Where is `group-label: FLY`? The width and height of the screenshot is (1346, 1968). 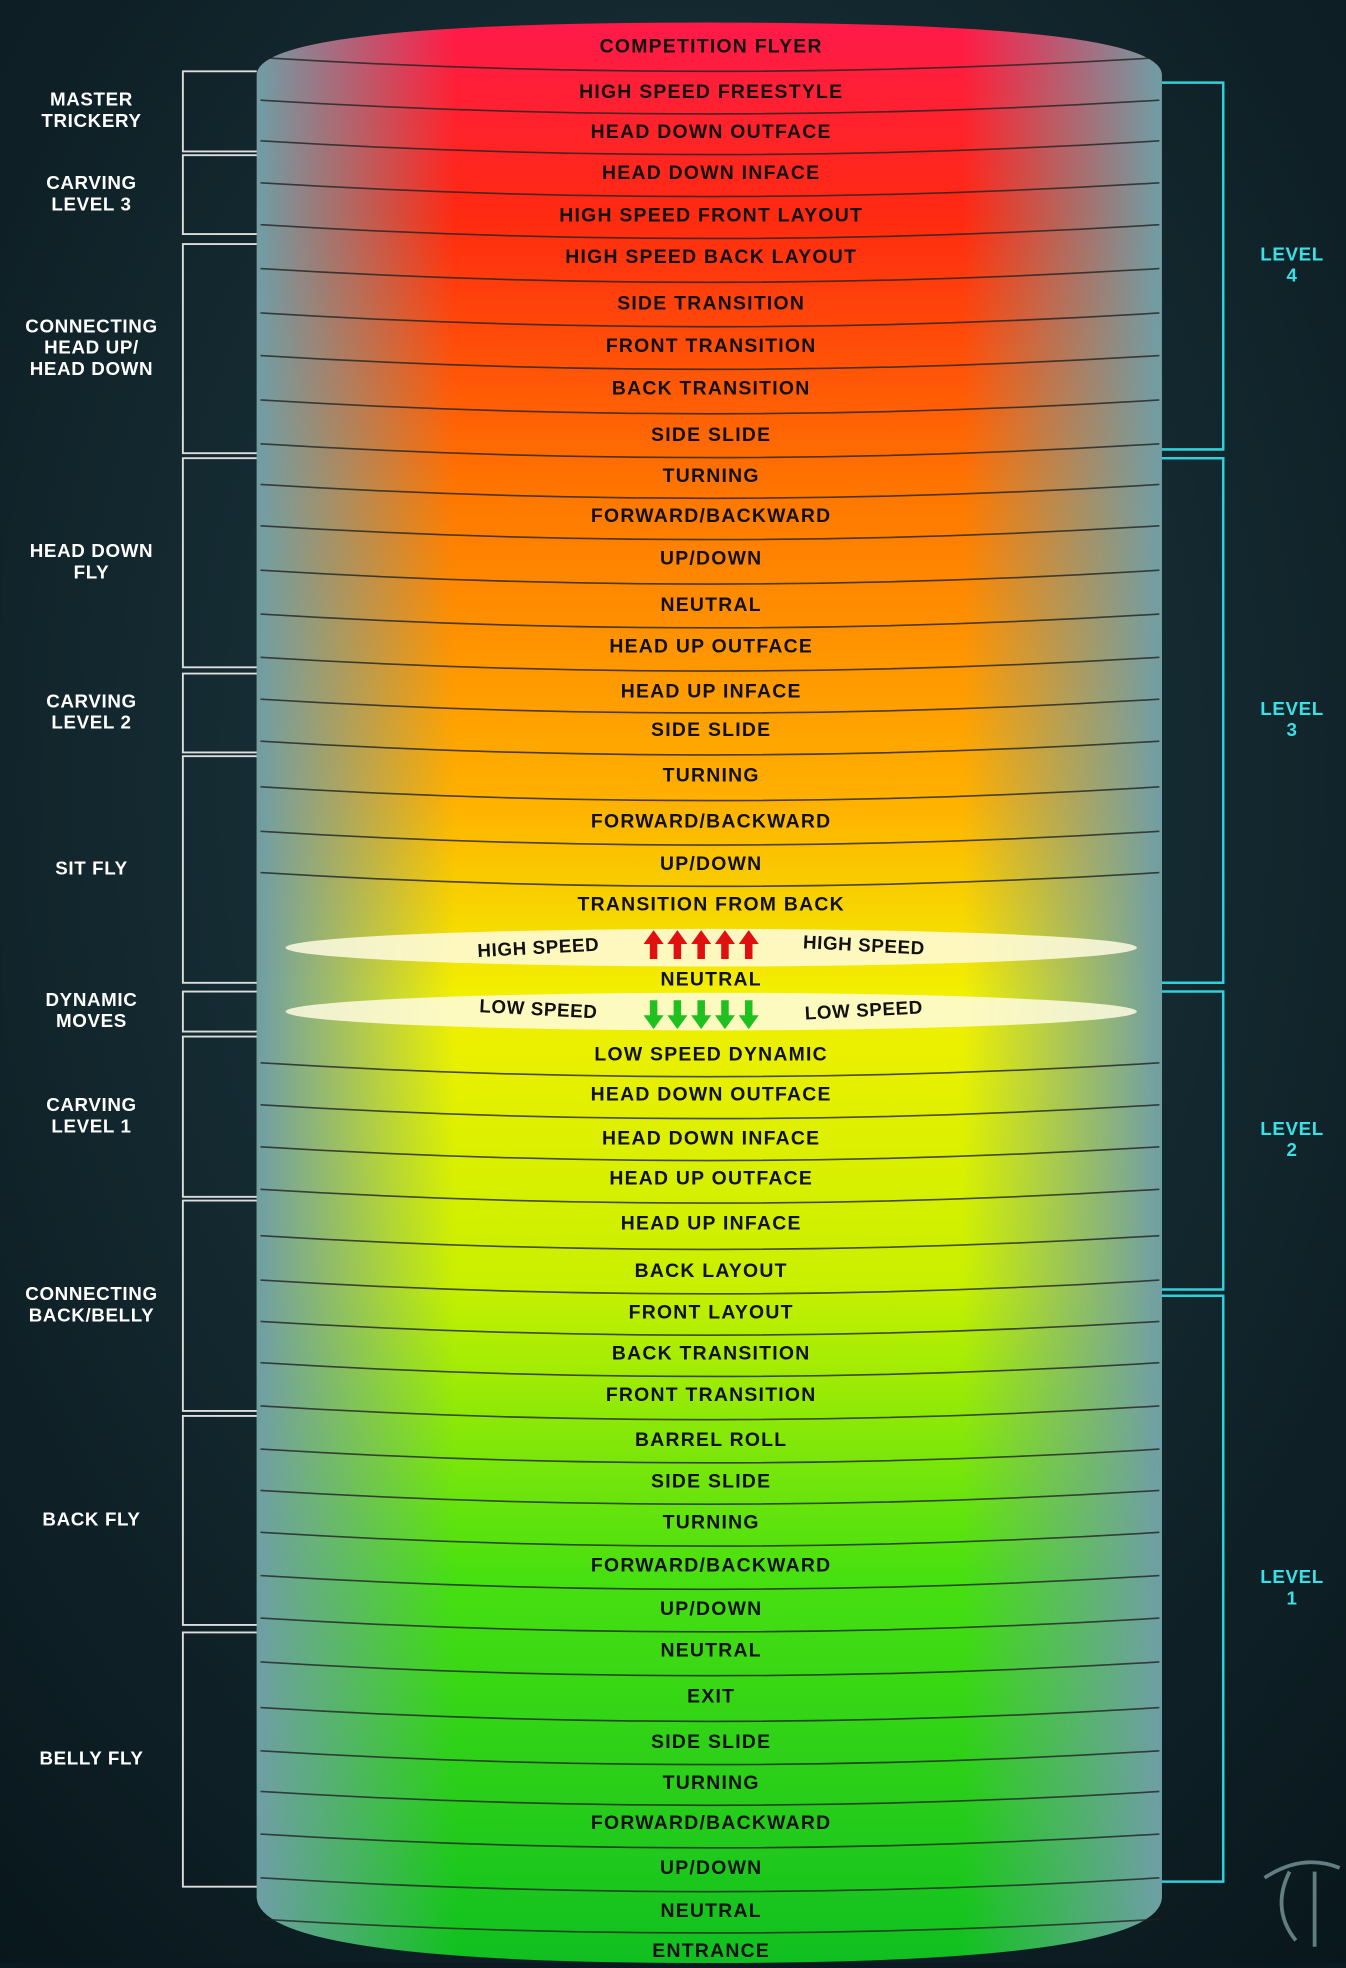
group-label: FLY is located at coordinates (92, 571).